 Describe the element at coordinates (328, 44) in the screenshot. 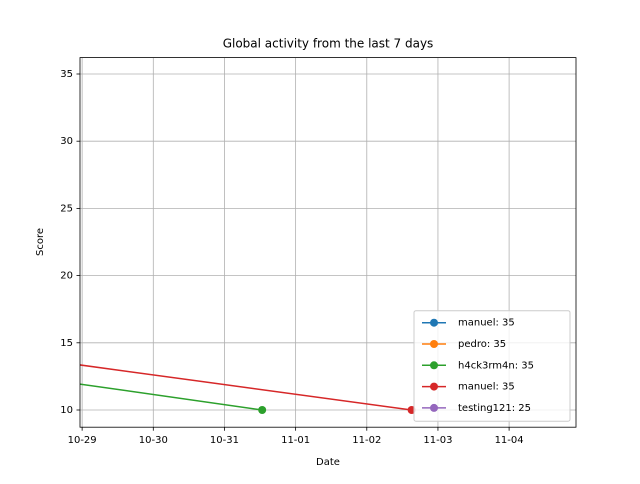

I see `chart-title: Global activity from the last 7 days` at that location.